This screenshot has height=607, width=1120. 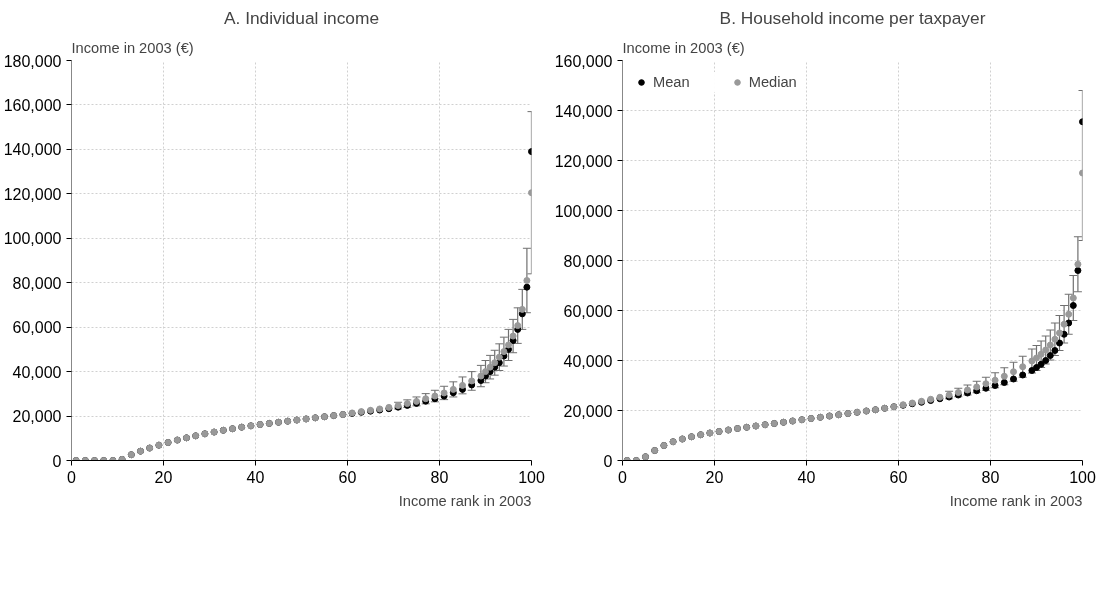 I want to click on chart-title: A. Individual income, so click(x=301, y=17).